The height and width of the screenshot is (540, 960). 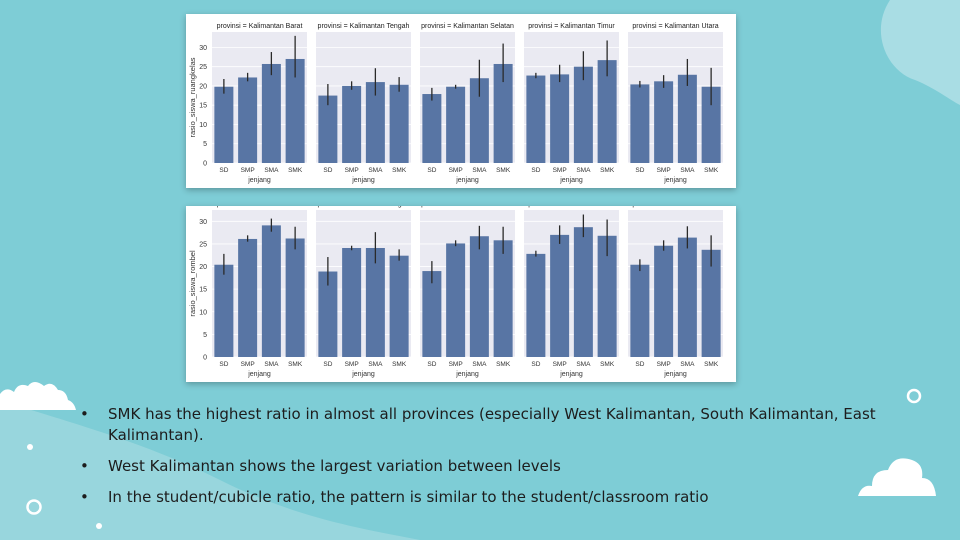 I want to click on decorative-blob-top-right, so click(x=920, y=52).